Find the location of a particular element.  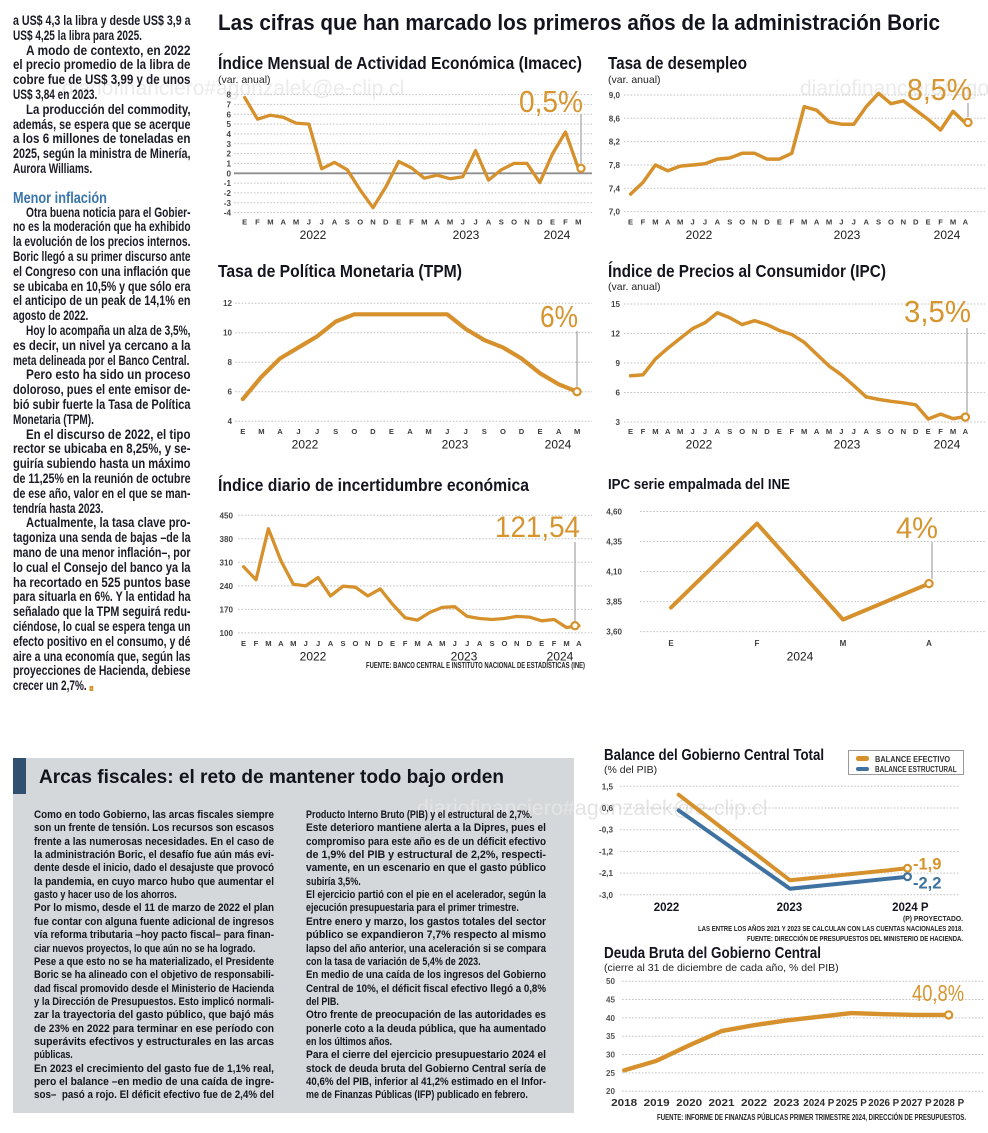

svg-text: 3,85 is located at coordinates (614, 602).